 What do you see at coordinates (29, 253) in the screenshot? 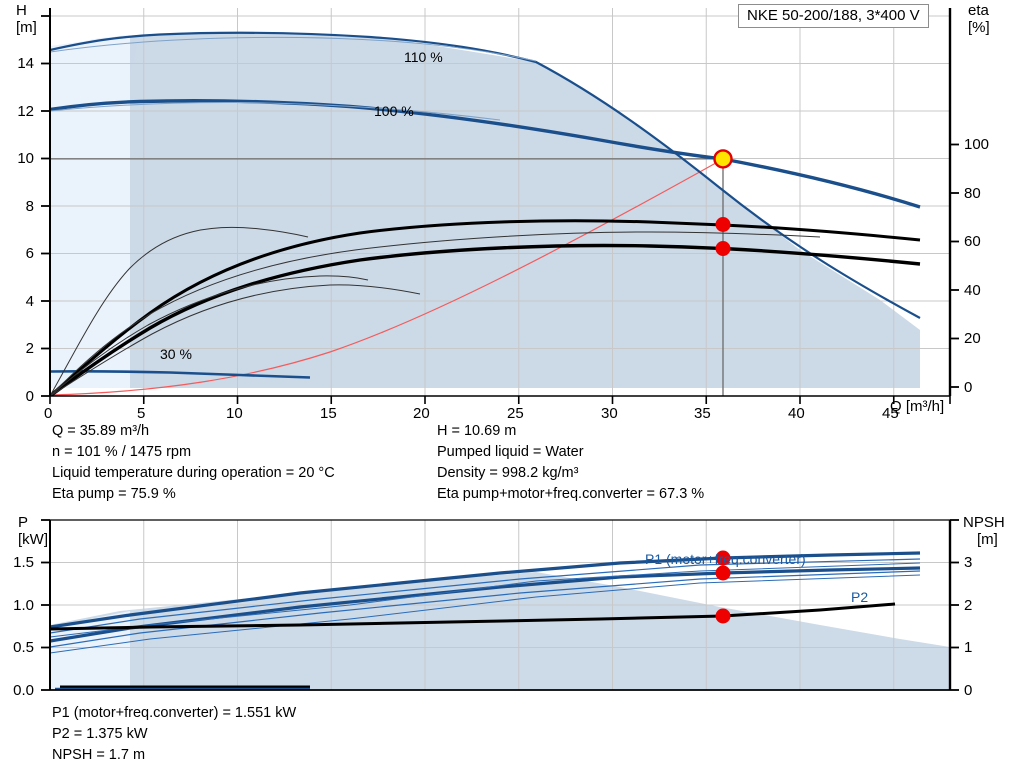
I see `h-tick-6: 6` at bounding box center [29, 253].